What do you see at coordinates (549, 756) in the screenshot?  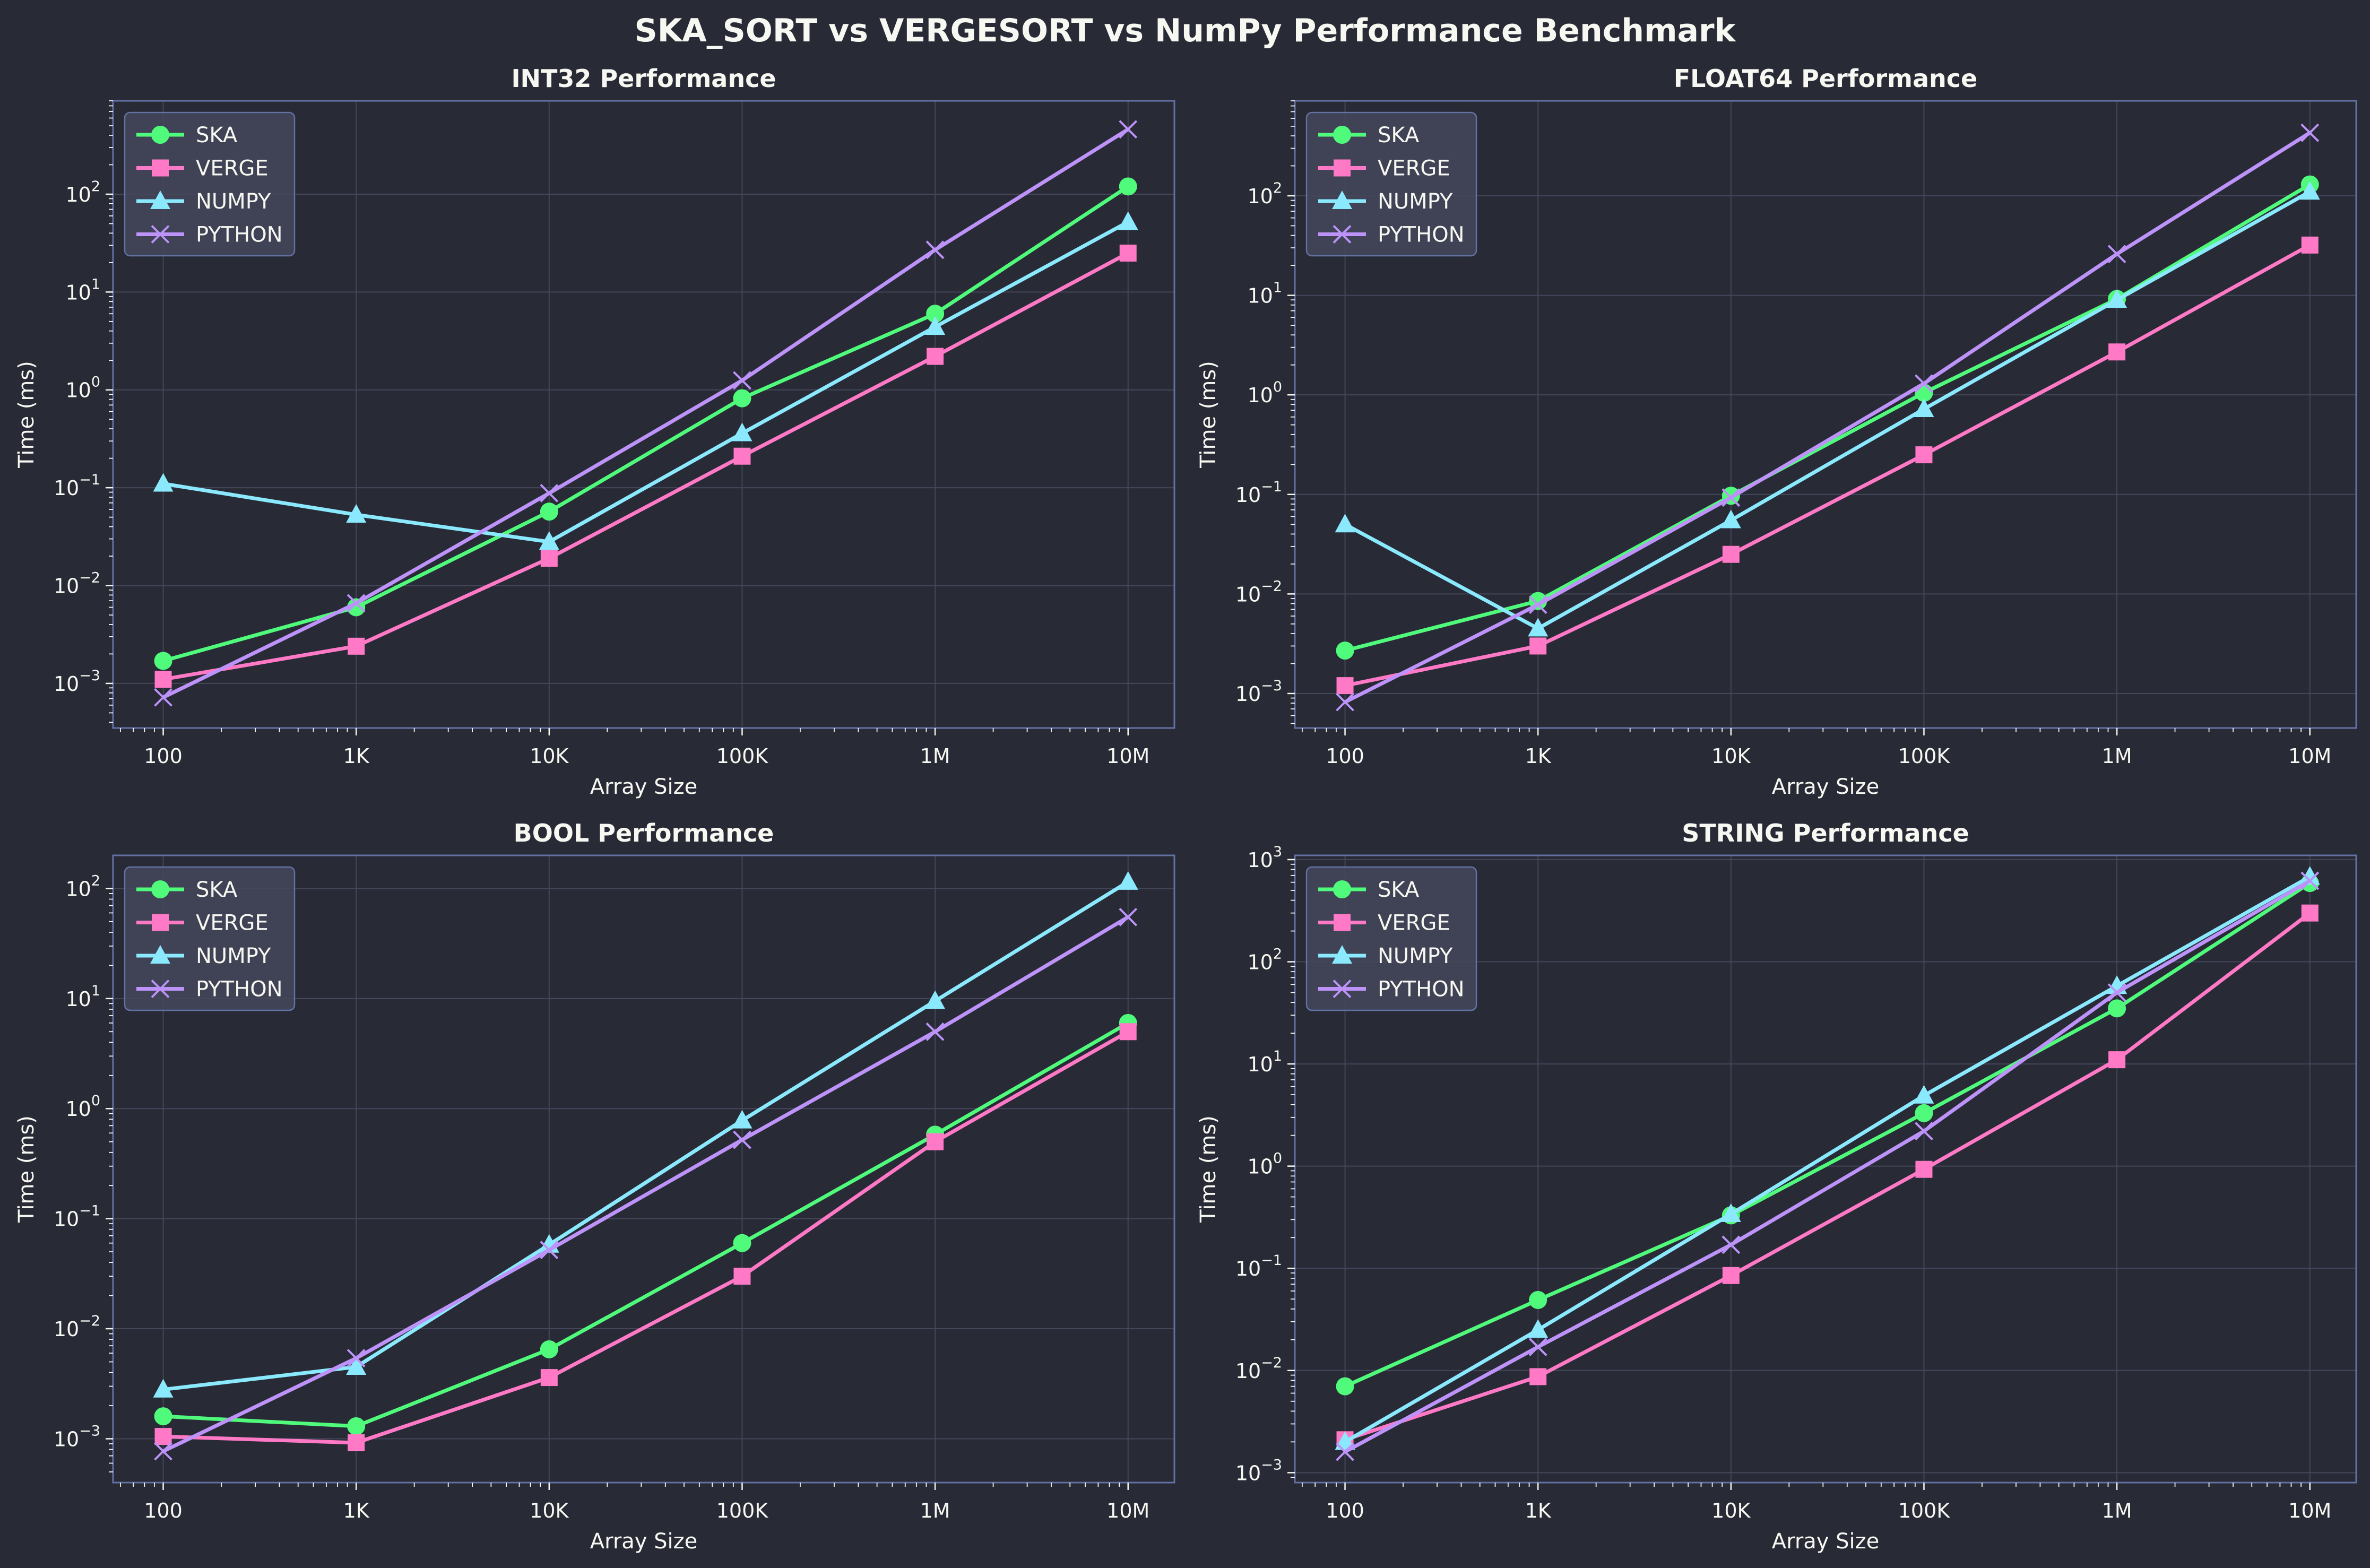 I see `x-tick-label: 10K` at bounding box center [549, 756].